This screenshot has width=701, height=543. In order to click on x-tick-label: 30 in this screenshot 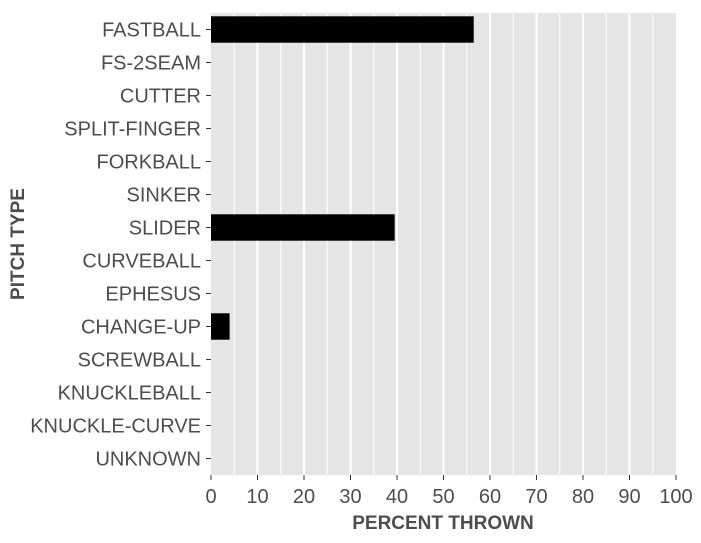, I will do `click(350, 497)`.